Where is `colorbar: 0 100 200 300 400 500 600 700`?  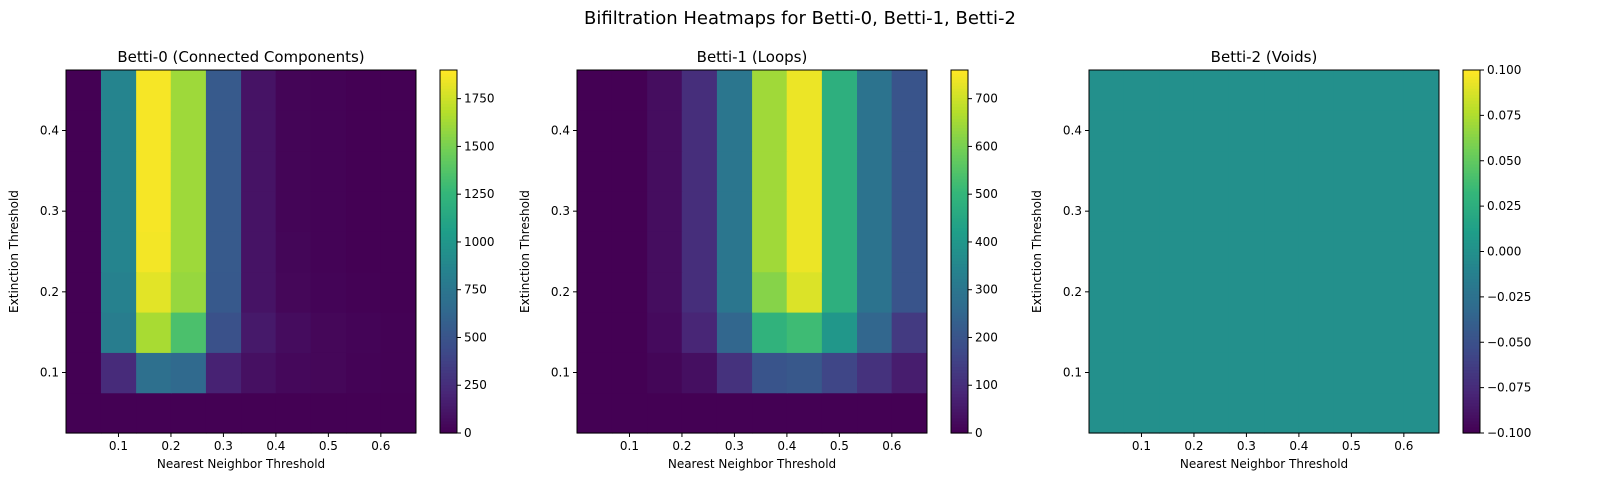
colorbar: 0 100 200 300 400 500 600 700 is located at coordinates (974, 254).